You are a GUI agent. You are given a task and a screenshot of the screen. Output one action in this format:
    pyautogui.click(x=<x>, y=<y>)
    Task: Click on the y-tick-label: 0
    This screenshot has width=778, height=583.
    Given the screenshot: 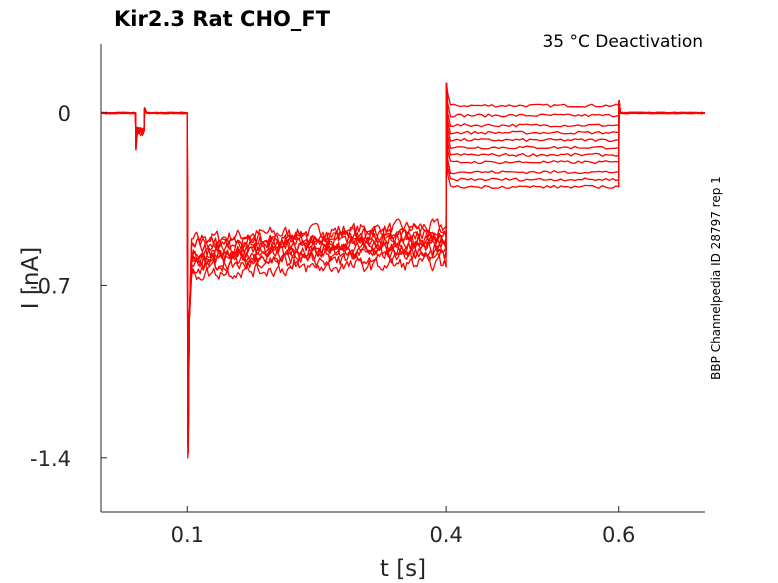 What is the action you would take?
    pyautogui.click(x=64, y=114)
    